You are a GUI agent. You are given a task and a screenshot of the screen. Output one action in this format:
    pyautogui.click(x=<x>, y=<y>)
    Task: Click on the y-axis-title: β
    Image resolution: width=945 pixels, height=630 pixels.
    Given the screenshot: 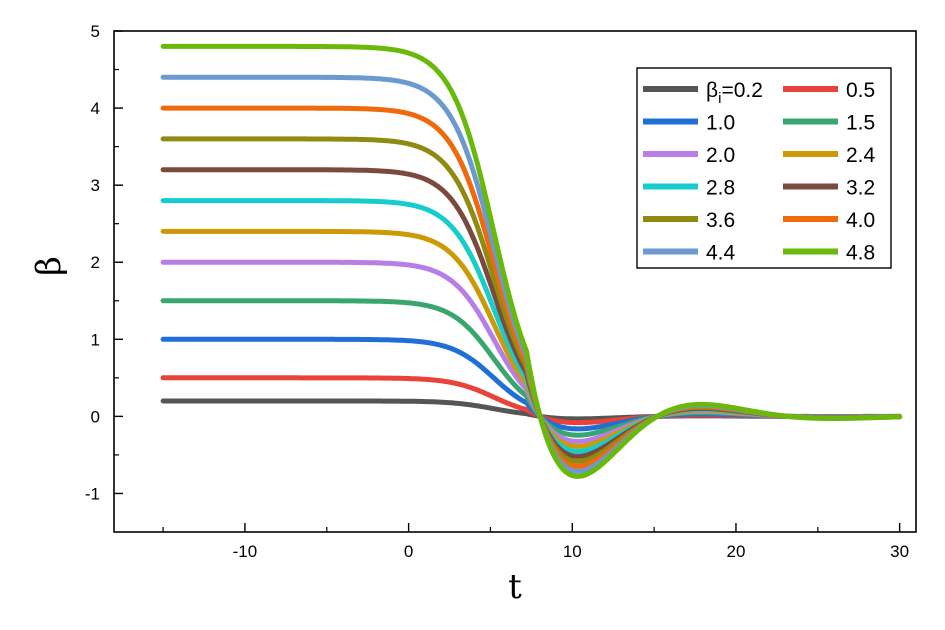 What is the action you would take?
    pyautogui.click(x=49, y=266)
    